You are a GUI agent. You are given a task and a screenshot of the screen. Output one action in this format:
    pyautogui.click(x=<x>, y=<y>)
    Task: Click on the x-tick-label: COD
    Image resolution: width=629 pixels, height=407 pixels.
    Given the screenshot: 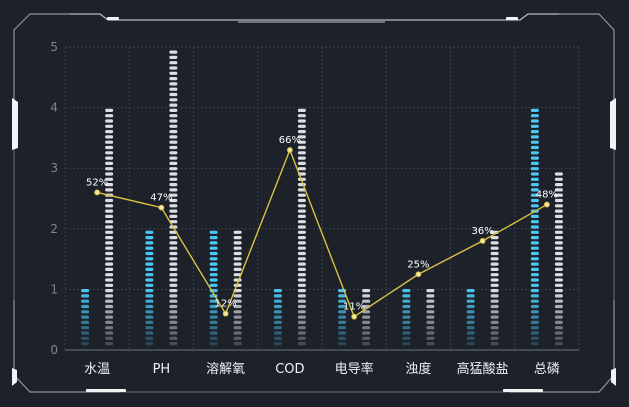 What is the action you would take?
    pyautogui.click(x=289, y=369)
    